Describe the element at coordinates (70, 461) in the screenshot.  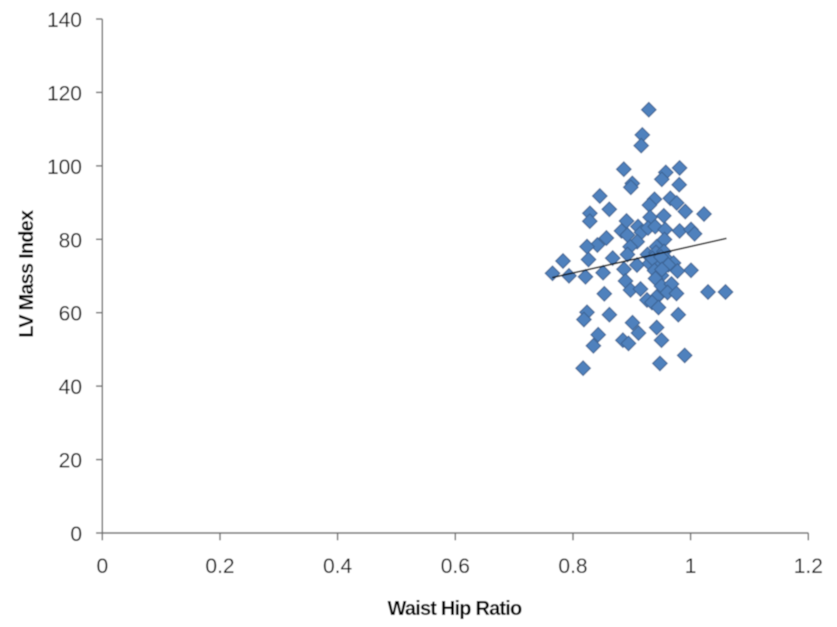
I see `svg-text: 20` at that location.